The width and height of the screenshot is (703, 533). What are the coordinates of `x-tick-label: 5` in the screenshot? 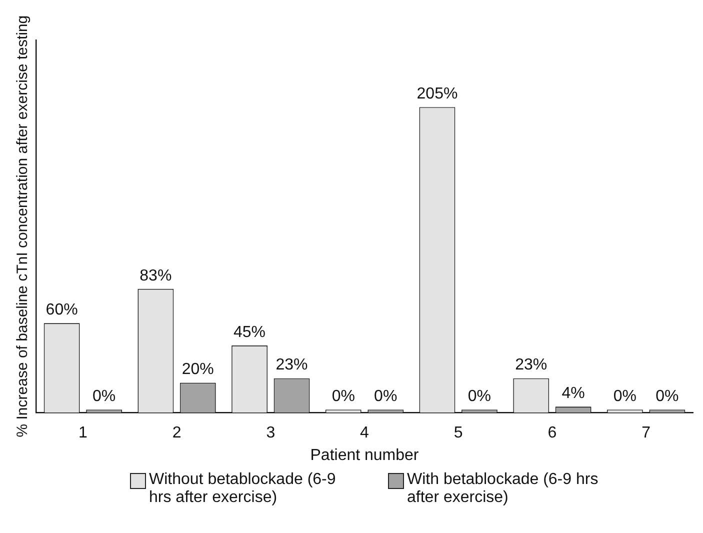 It's located at (458, 433).